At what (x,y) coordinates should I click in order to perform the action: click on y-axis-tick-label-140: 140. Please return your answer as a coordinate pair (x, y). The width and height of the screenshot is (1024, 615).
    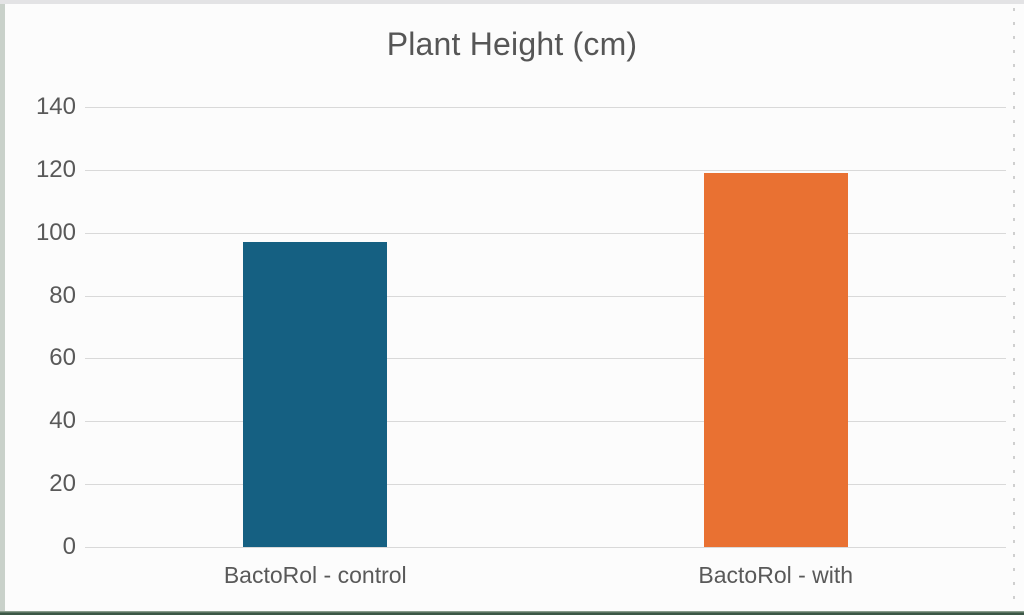
    Looking at the image, I should click on (55, 106).